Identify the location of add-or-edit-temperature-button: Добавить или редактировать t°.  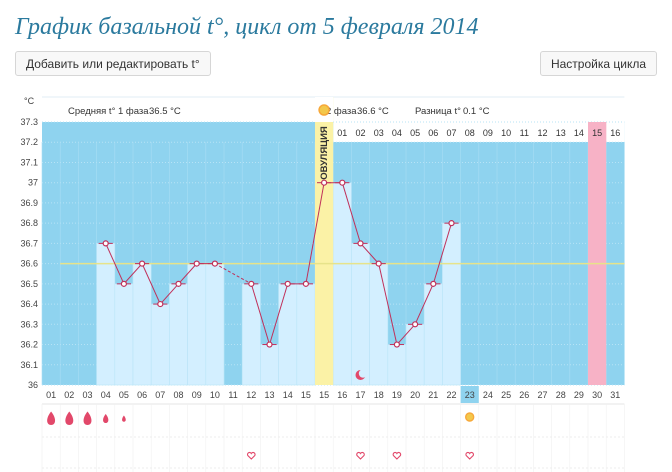
(113, 63).